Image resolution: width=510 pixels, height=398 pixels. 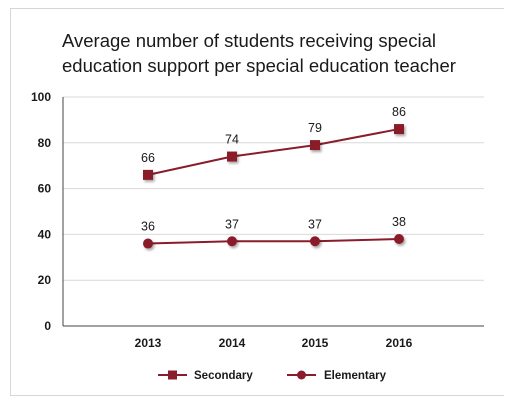 What do you see at coordinates (315, 343) in the screenshot?
I see `x-tick-label: 2015` at bounding box center [315, 343].